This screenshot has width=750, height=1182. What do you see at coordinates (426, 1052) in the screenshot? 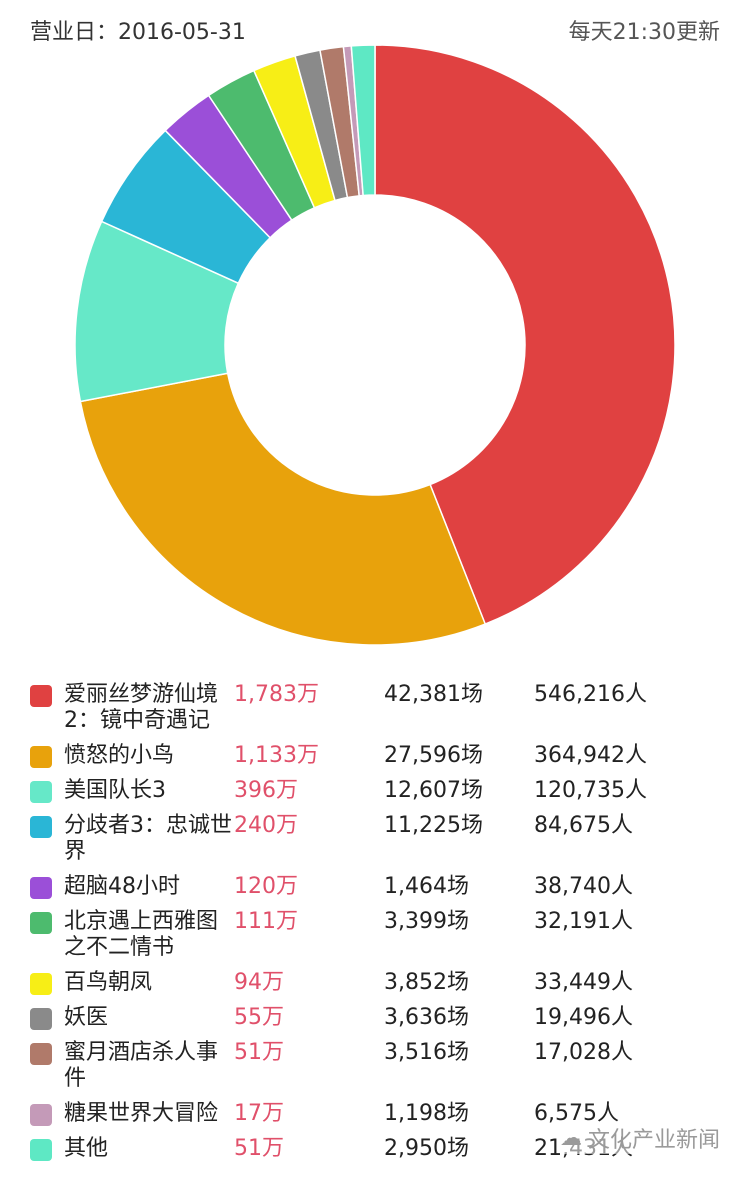
I see `sessions-value: 3,516场` at bounding box center [426, 1052].